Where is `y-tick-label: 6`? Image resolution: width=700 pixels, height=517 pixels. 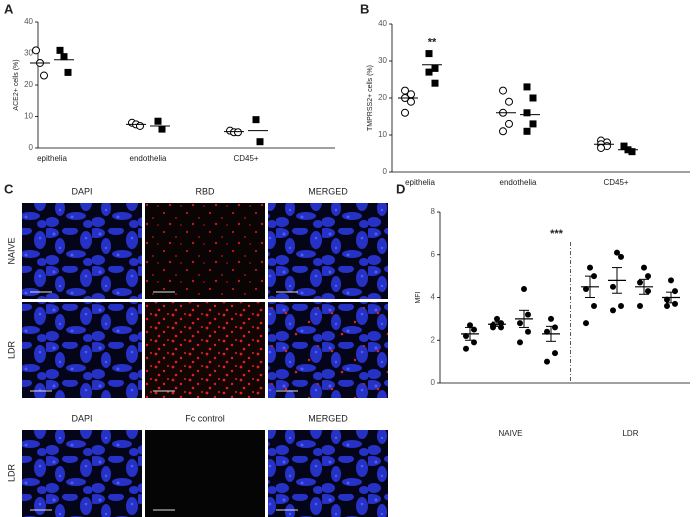
y-tick-label: 6 is located at coordinates (433, 254).